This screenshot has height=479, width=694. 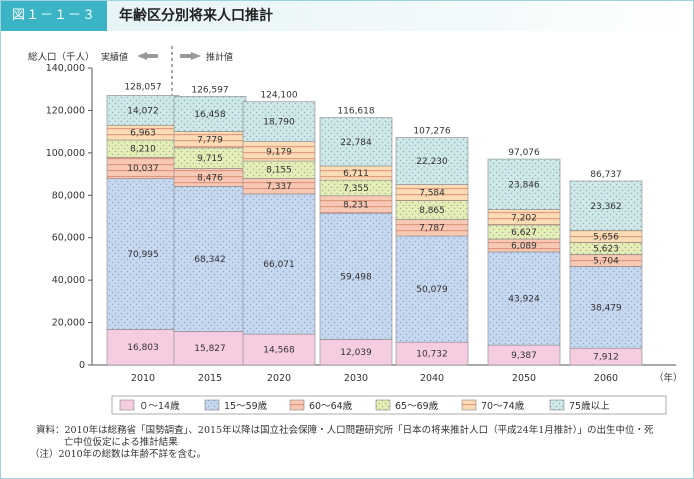 What do you see at coordinates (65, 153) in the screenshot?
I see `y-tick-label: 100,000` at bounding box center [65, 153].